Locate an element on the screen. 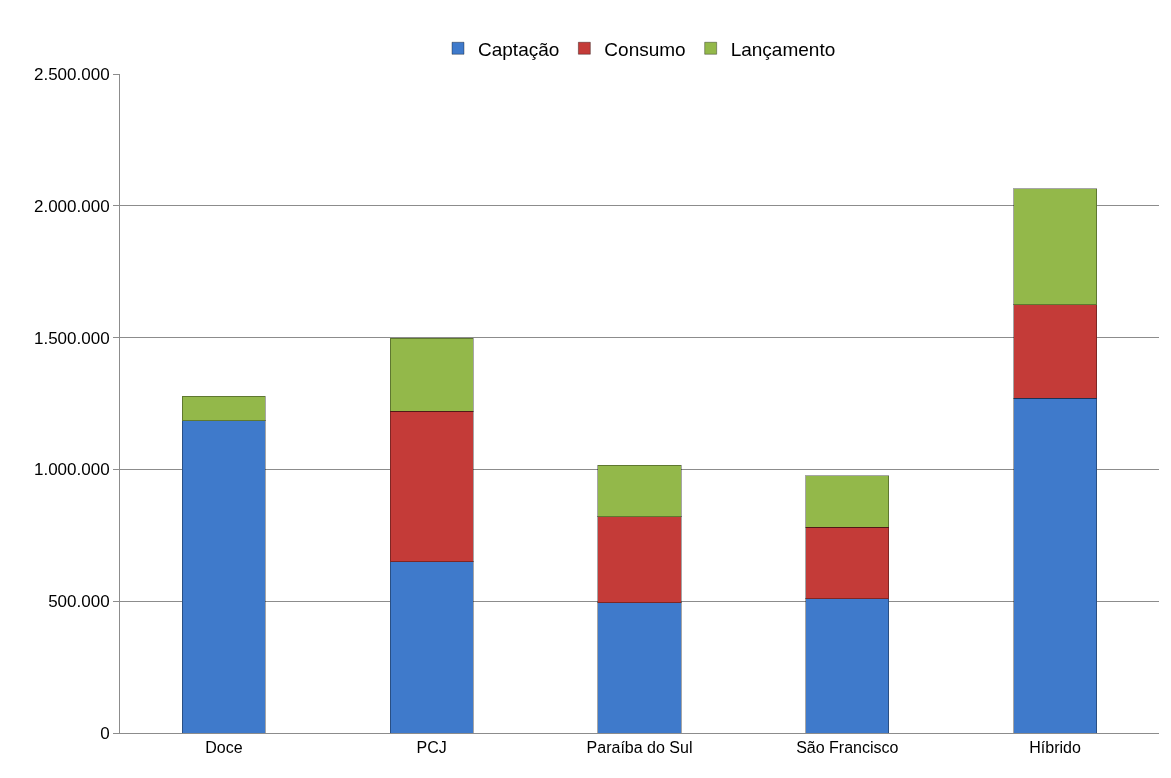 This screenshot has width=1171, height=778. y-tick-label: 1.500.000 is located at coordinates (71, 338).